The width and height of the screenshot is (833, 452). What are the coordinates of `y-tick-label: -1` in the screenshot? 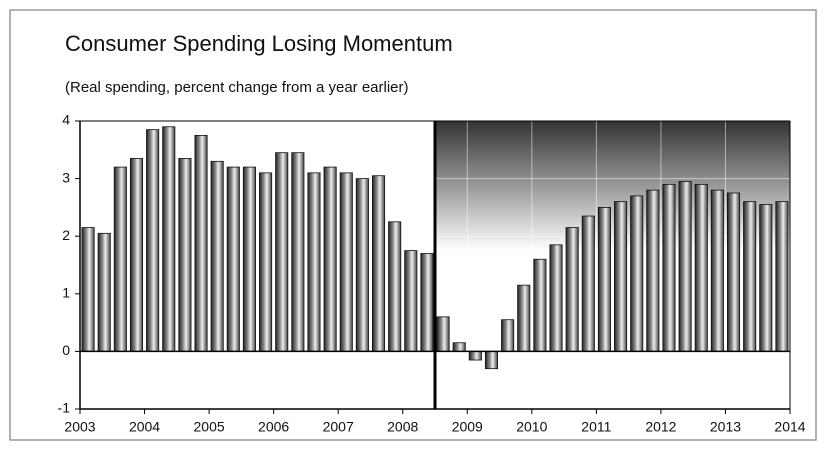 It's located at (64, 408).